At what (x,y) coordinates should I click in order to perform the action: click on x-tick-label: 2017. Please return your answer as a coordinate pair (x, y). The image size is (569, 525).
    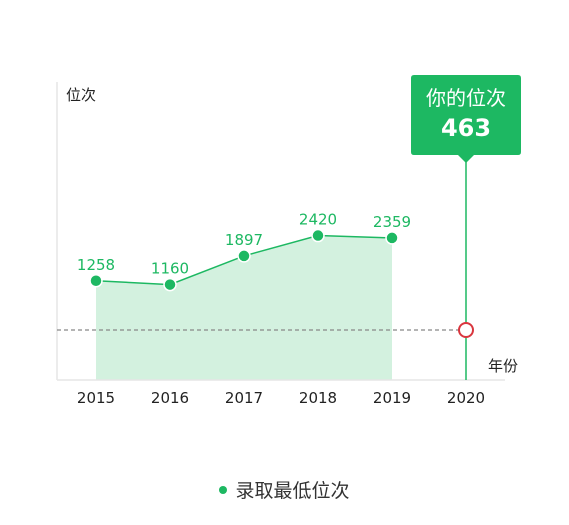
    Looking at the image, I should click on (244, 398).